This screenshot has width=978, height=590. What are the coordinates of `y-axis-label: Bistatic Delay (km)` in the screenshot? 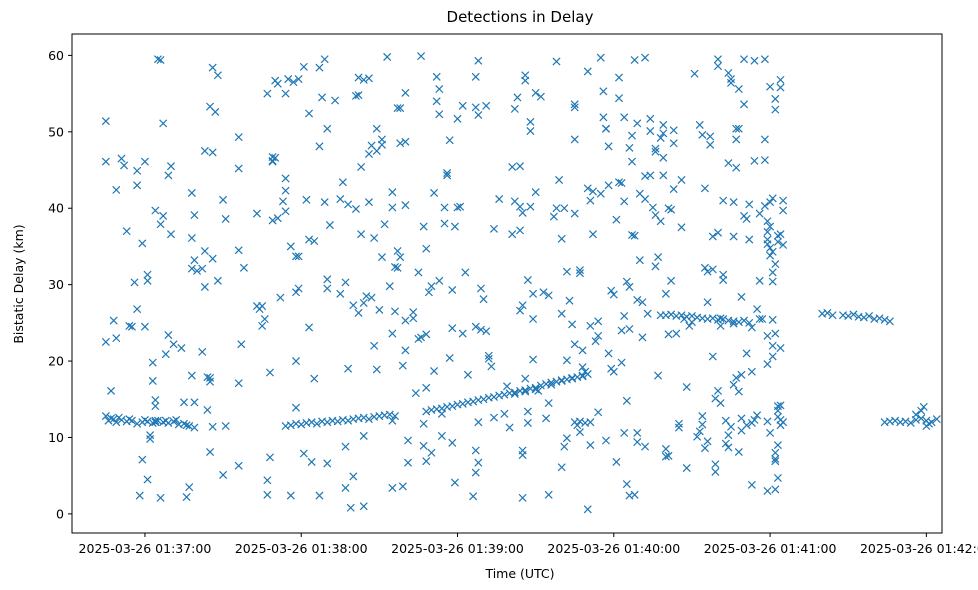 It's located at (18, 283).